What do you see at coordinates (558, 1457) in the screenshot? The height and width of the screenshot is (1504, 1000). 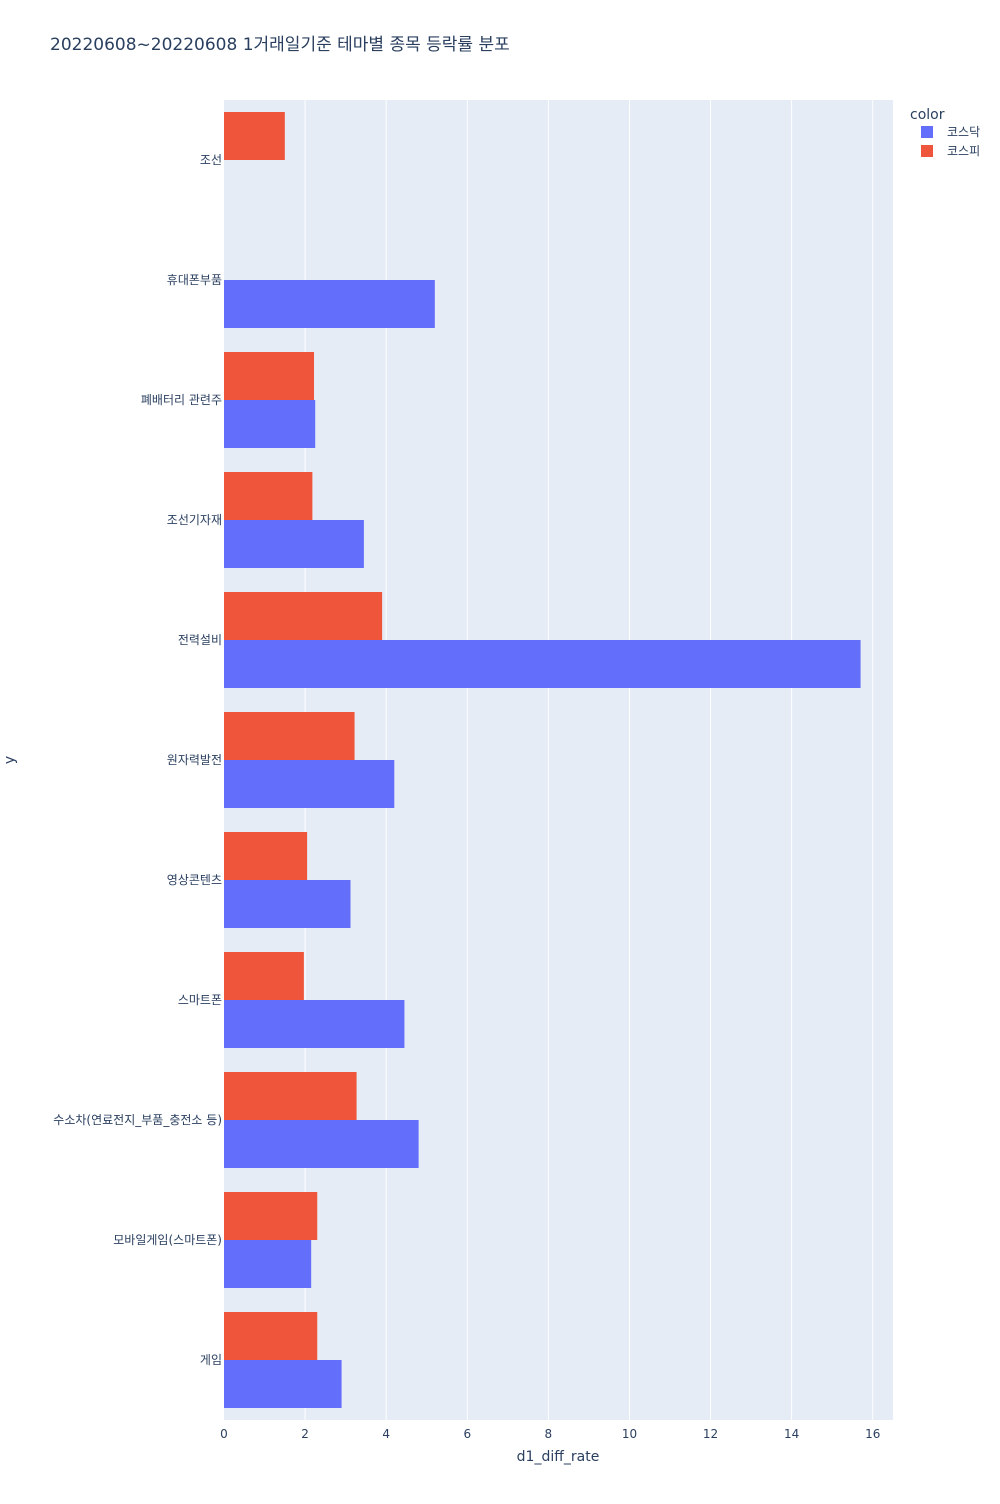 I see `x-axis-title: d1_diff_rate` at bounding box center [558, 1457].